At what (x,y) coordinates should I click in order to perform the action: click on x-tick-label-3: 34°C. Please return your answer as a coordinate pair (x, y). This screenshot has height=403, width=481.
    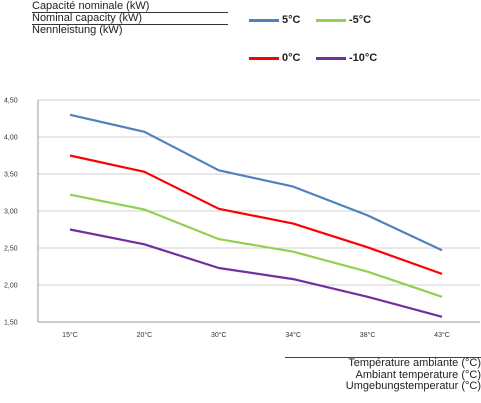
    Looking at the image, I should click on (293, 335).